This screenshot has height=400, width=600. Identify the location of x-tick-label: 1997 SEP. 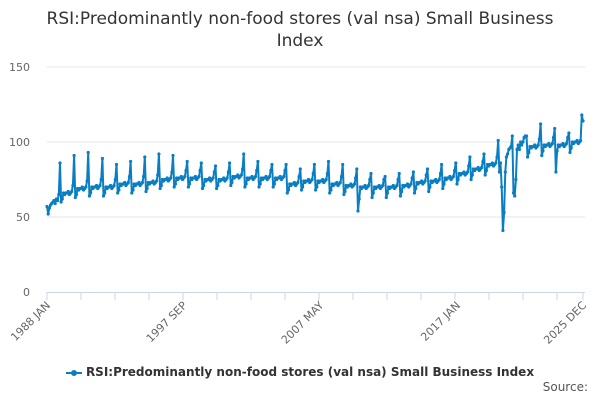
(167, 322).